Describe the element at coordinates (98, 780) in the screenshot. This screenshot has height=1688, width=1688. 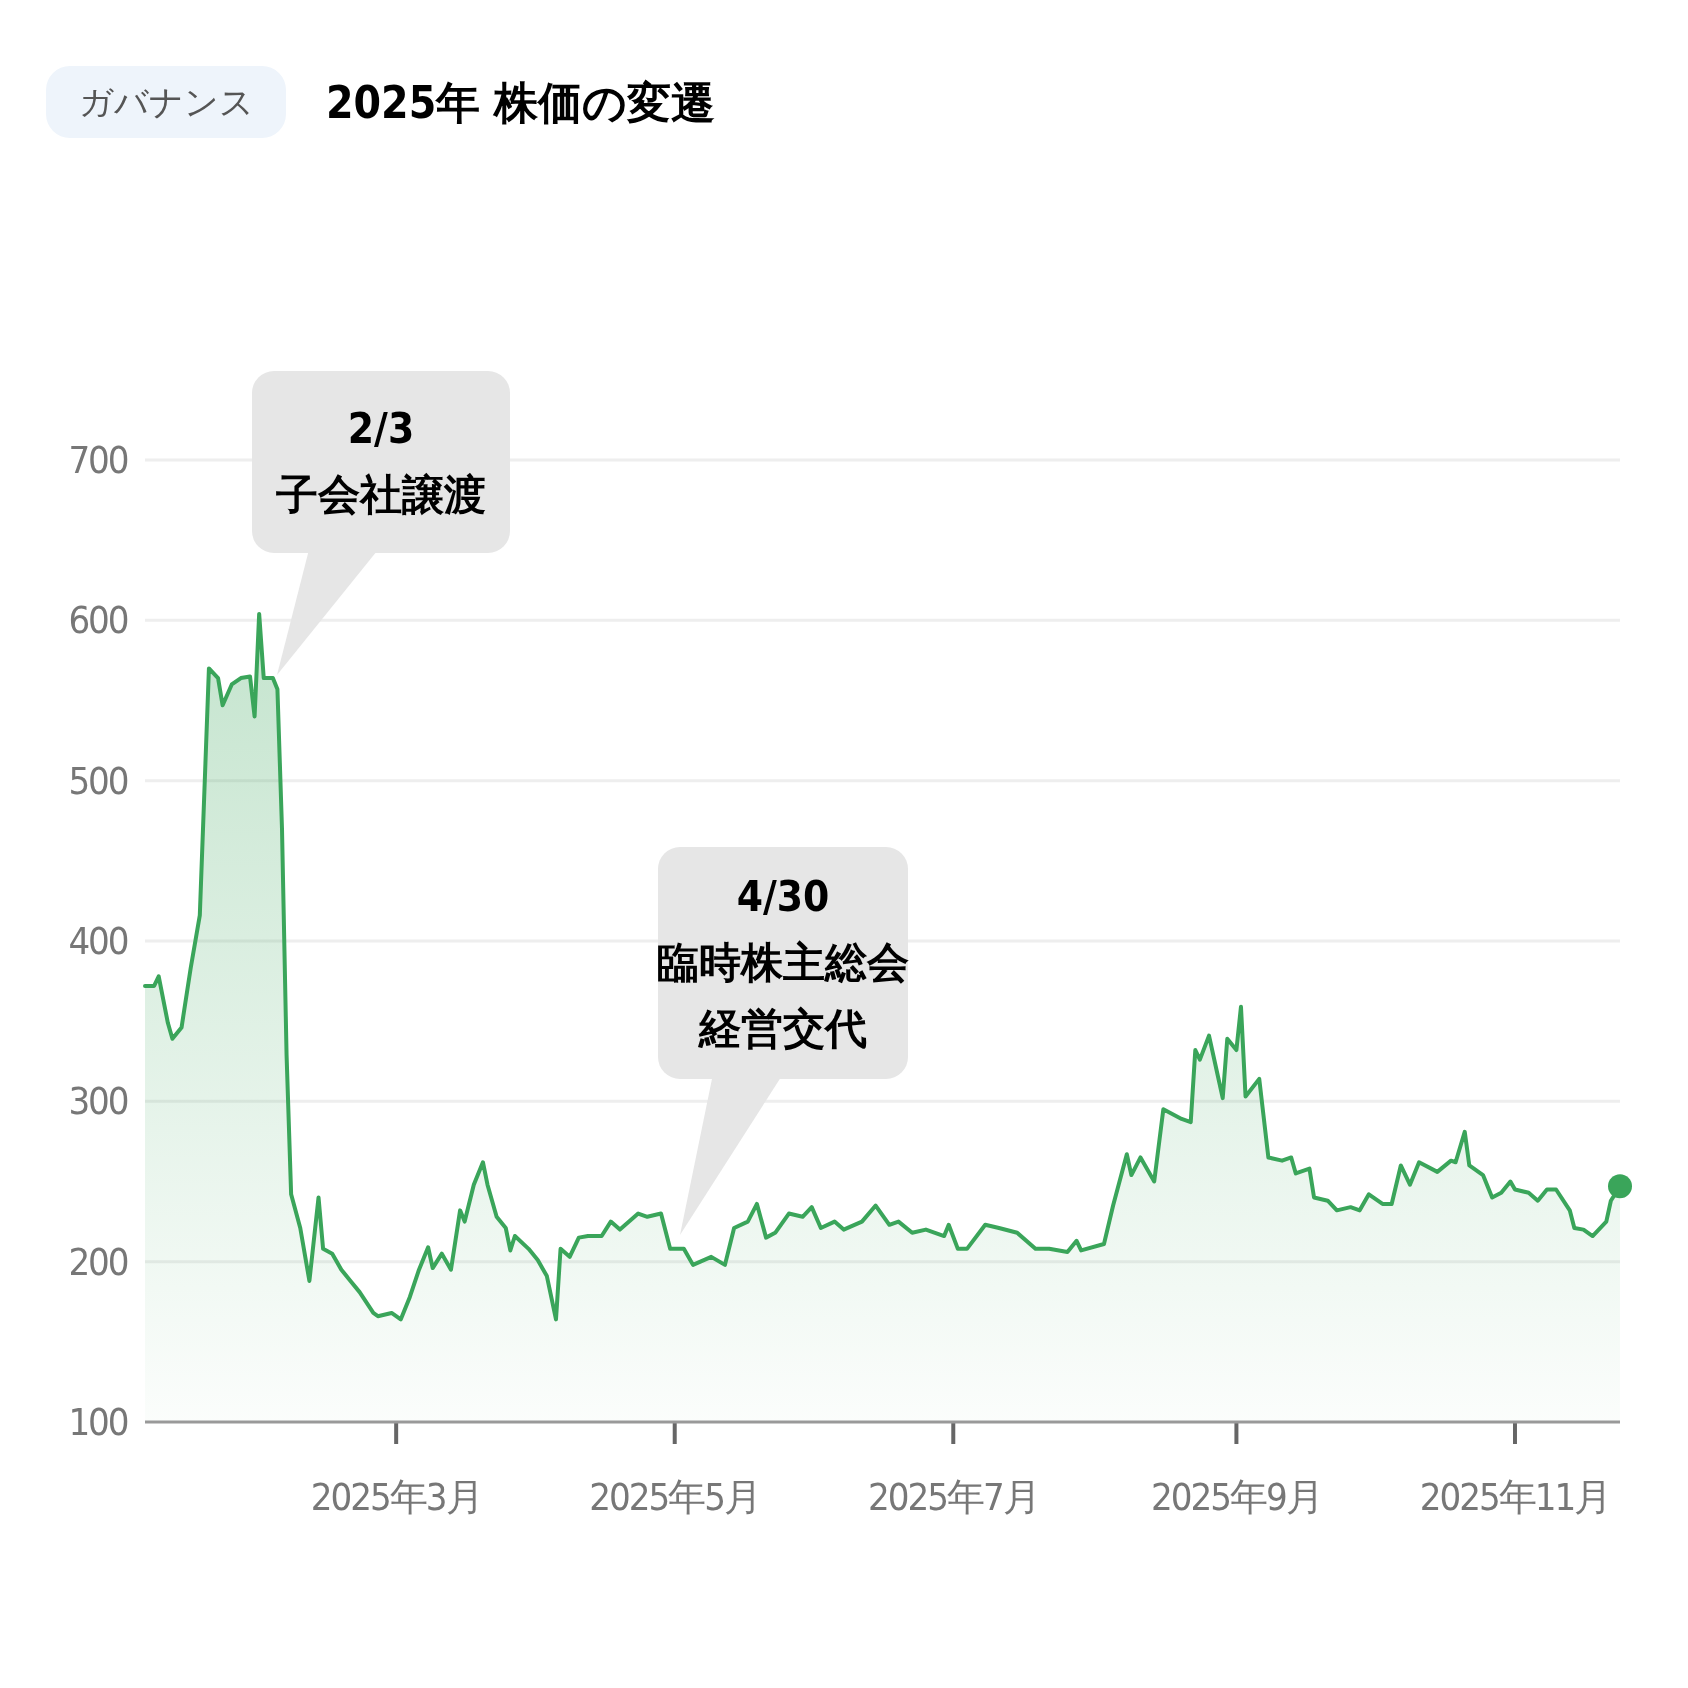
I see `y-tick-label: 500` at that location.